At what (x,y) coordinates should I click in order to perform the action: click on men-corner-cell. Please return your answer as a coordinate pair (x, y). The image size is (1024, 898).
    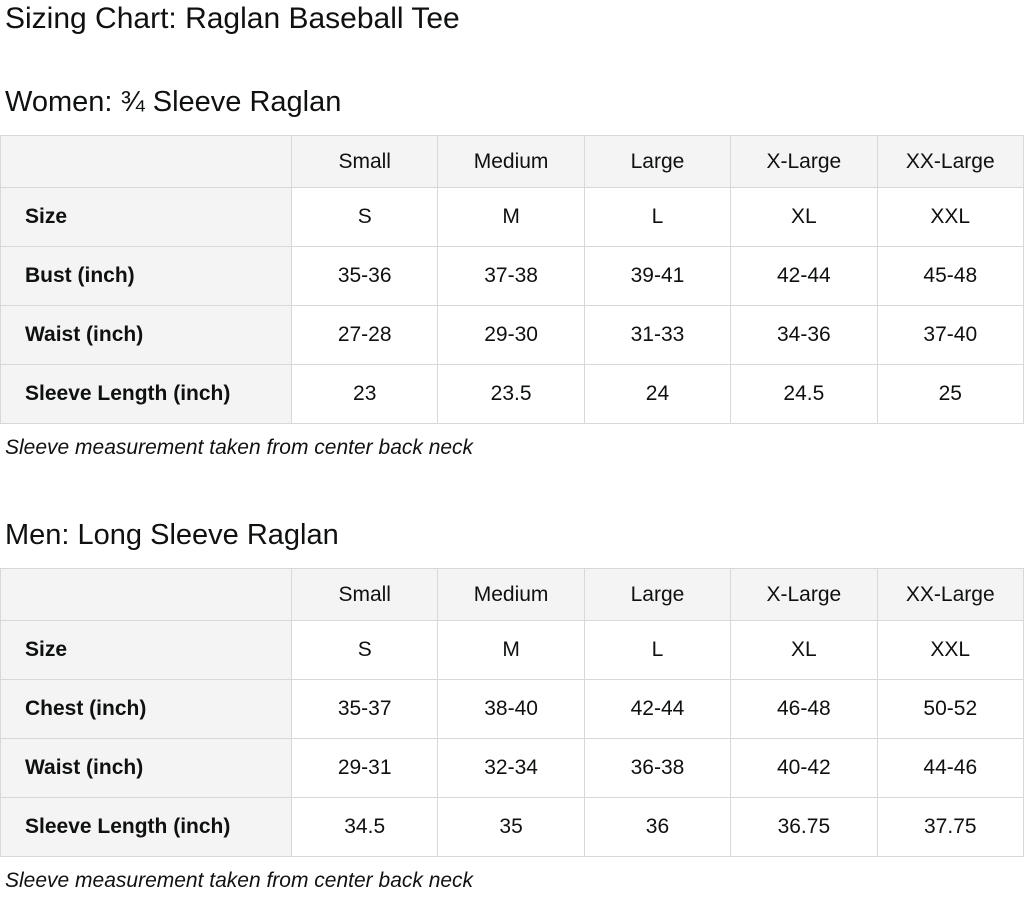
    Looking at the image, I should click on (146, 594).